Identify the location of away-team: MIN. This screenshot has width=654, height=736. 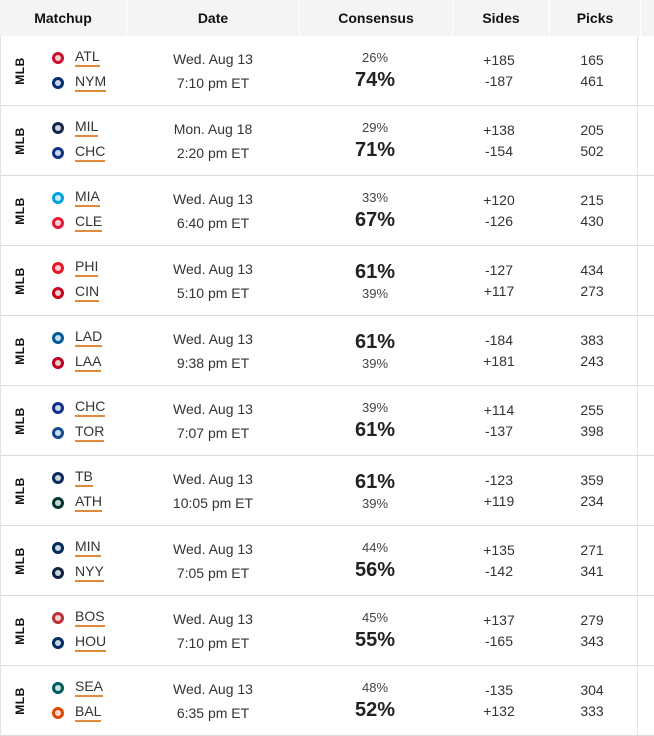
(89, 548).